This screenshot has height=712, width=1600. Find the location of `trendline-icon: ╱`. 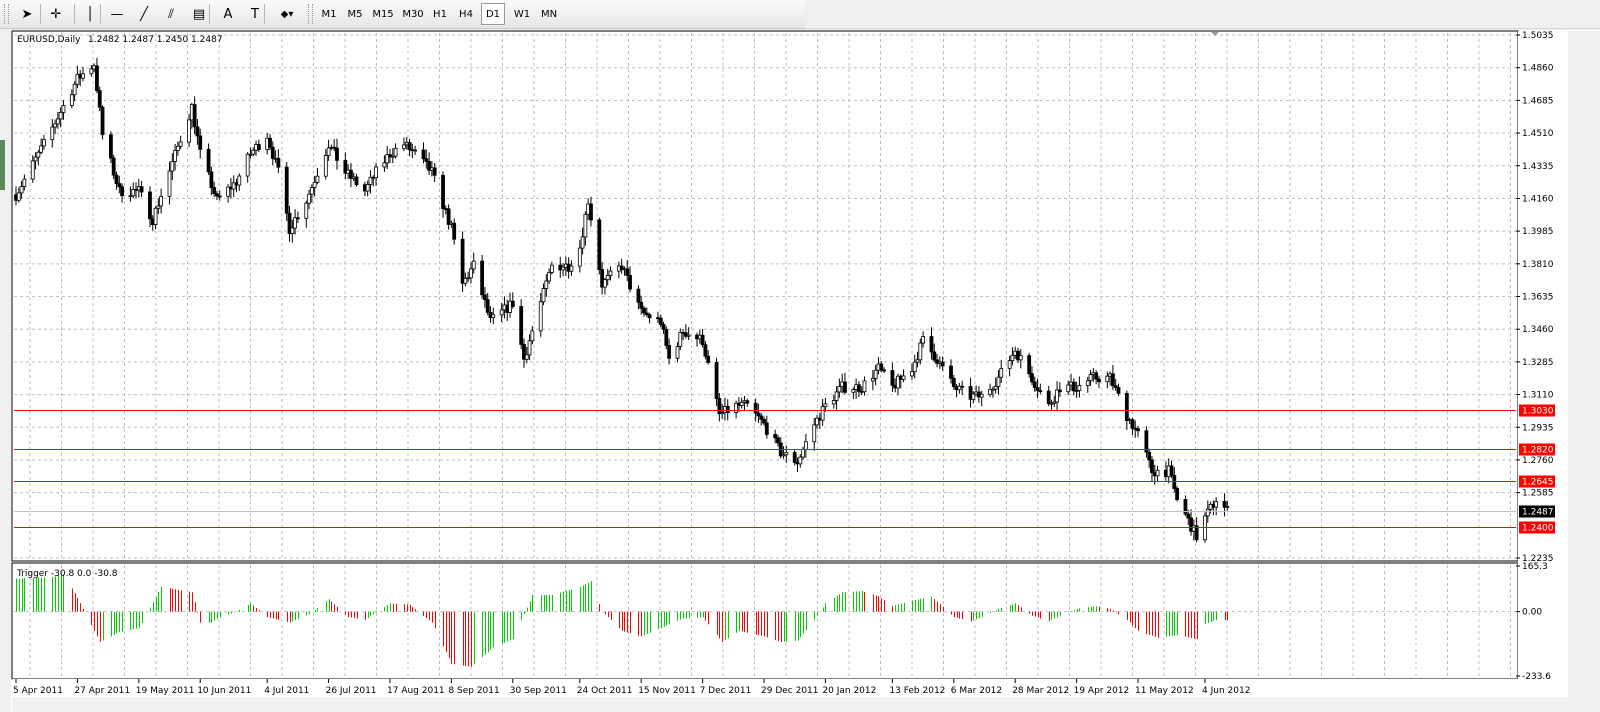

trendline-icon: ╱ is located at coordinates (144, 14).